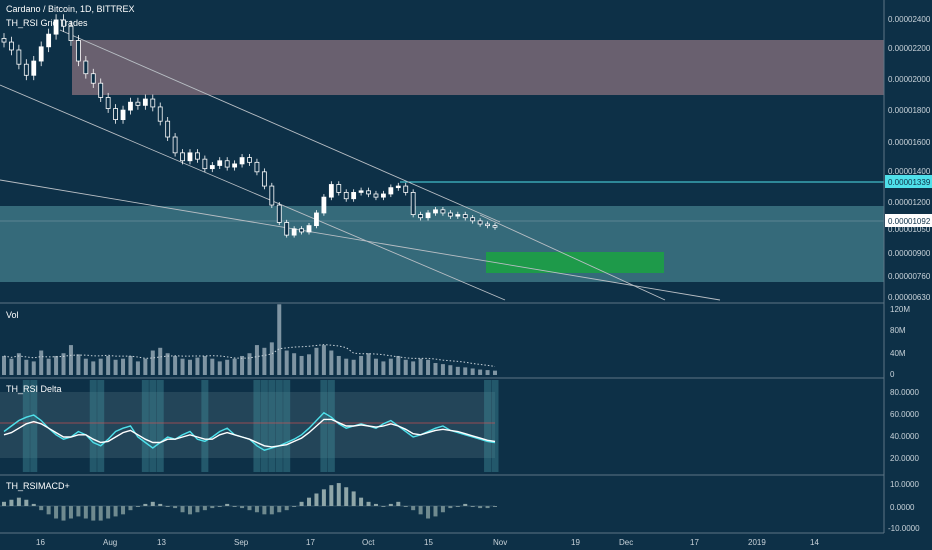  I want to click on volume-pane-label: Vol, so click(12, 315).